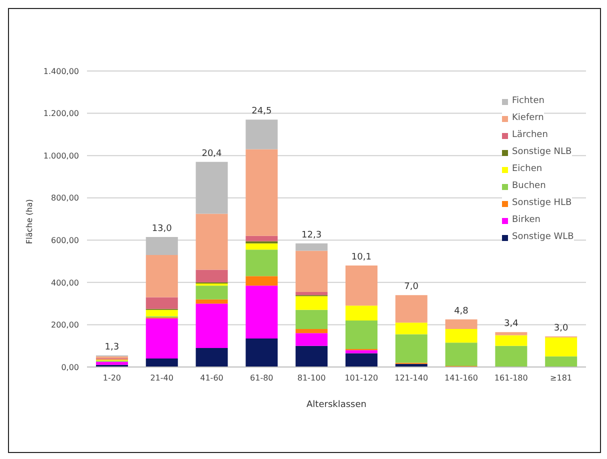  What do you see at coordinates (461, 311) in the screenshot?
I see `annotation: 4,8` at bounding box center [461, 311].